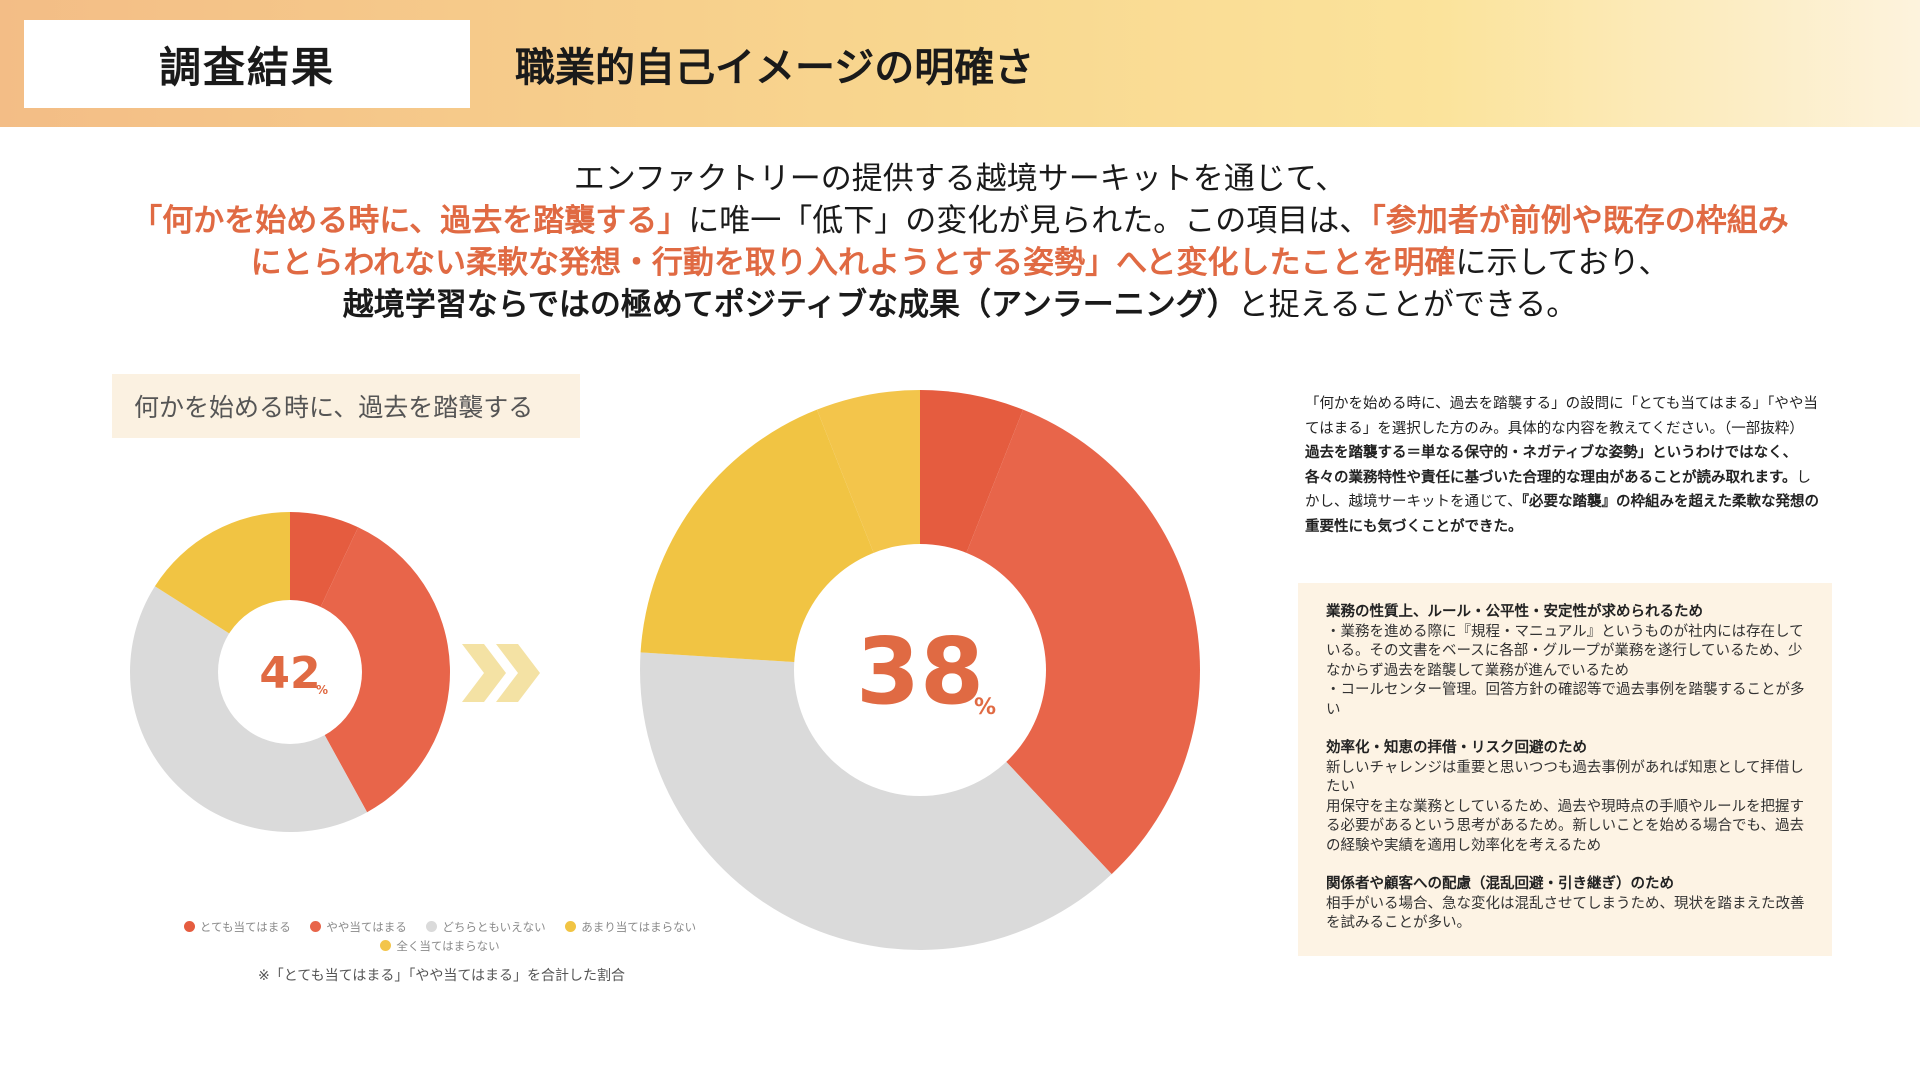 This screenshot has height=1080, width=1920. I want to click on chart-footnote: ※「とても当てはまる」「やや当てはまる」を合計した割合, so click(442, 976).